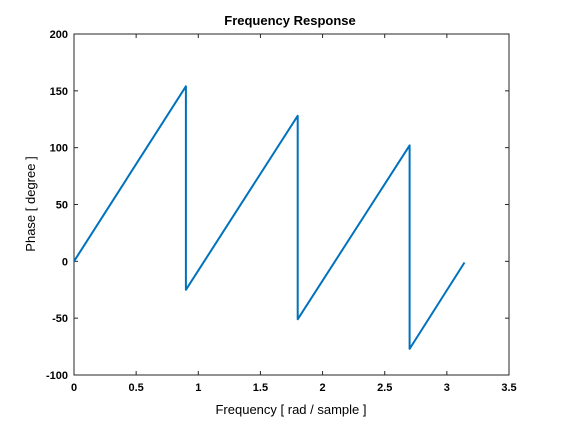 The height and width of the screenshot is (423, 563). What do you see at coordinates (59, 35) in the screenshot?
I see `y-tick-label: 200` at bounding box center [59, 35].